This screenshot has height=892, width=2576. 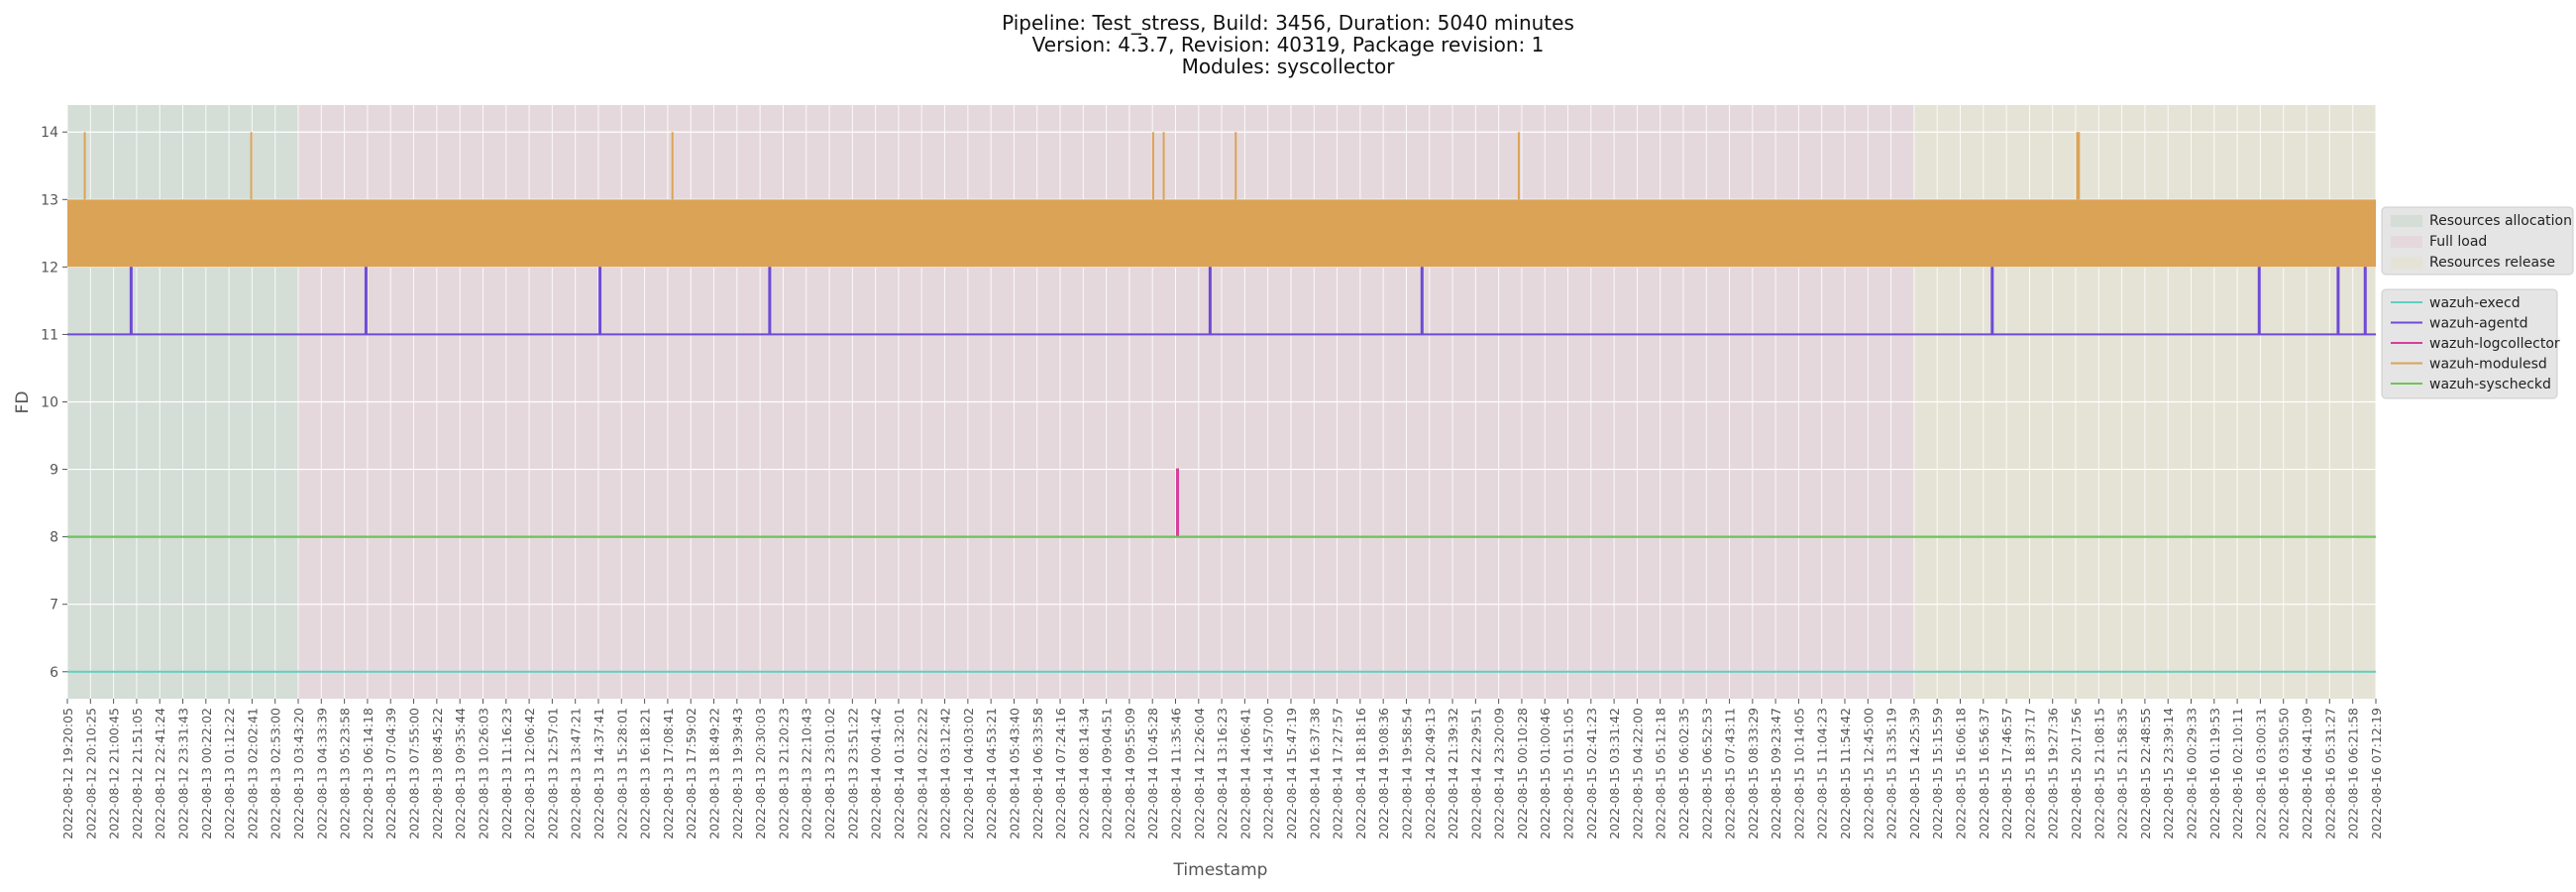 I want to click on x-tick-label-2: 2022-08-12 21:00:45, so click(x=115, y=773).